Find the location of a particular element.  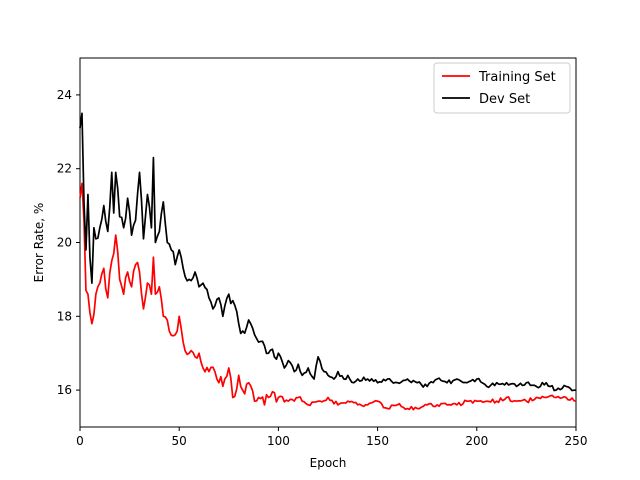

x-tick-label: 150 is located at coordinates (377, 441).